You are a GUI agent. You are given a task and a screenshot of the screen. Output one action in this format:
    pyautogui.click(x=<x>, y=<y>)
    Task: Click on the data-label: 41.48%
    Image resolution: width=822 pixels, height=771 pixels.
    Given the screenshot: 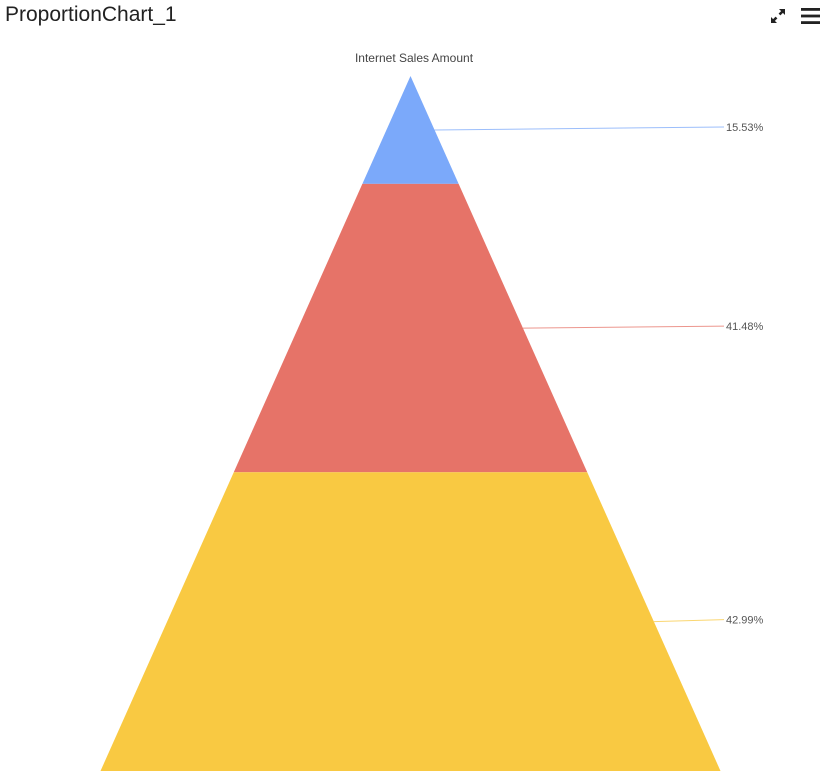 What is the action you would take?
    pyautogui.click(x=745, y=327)
    